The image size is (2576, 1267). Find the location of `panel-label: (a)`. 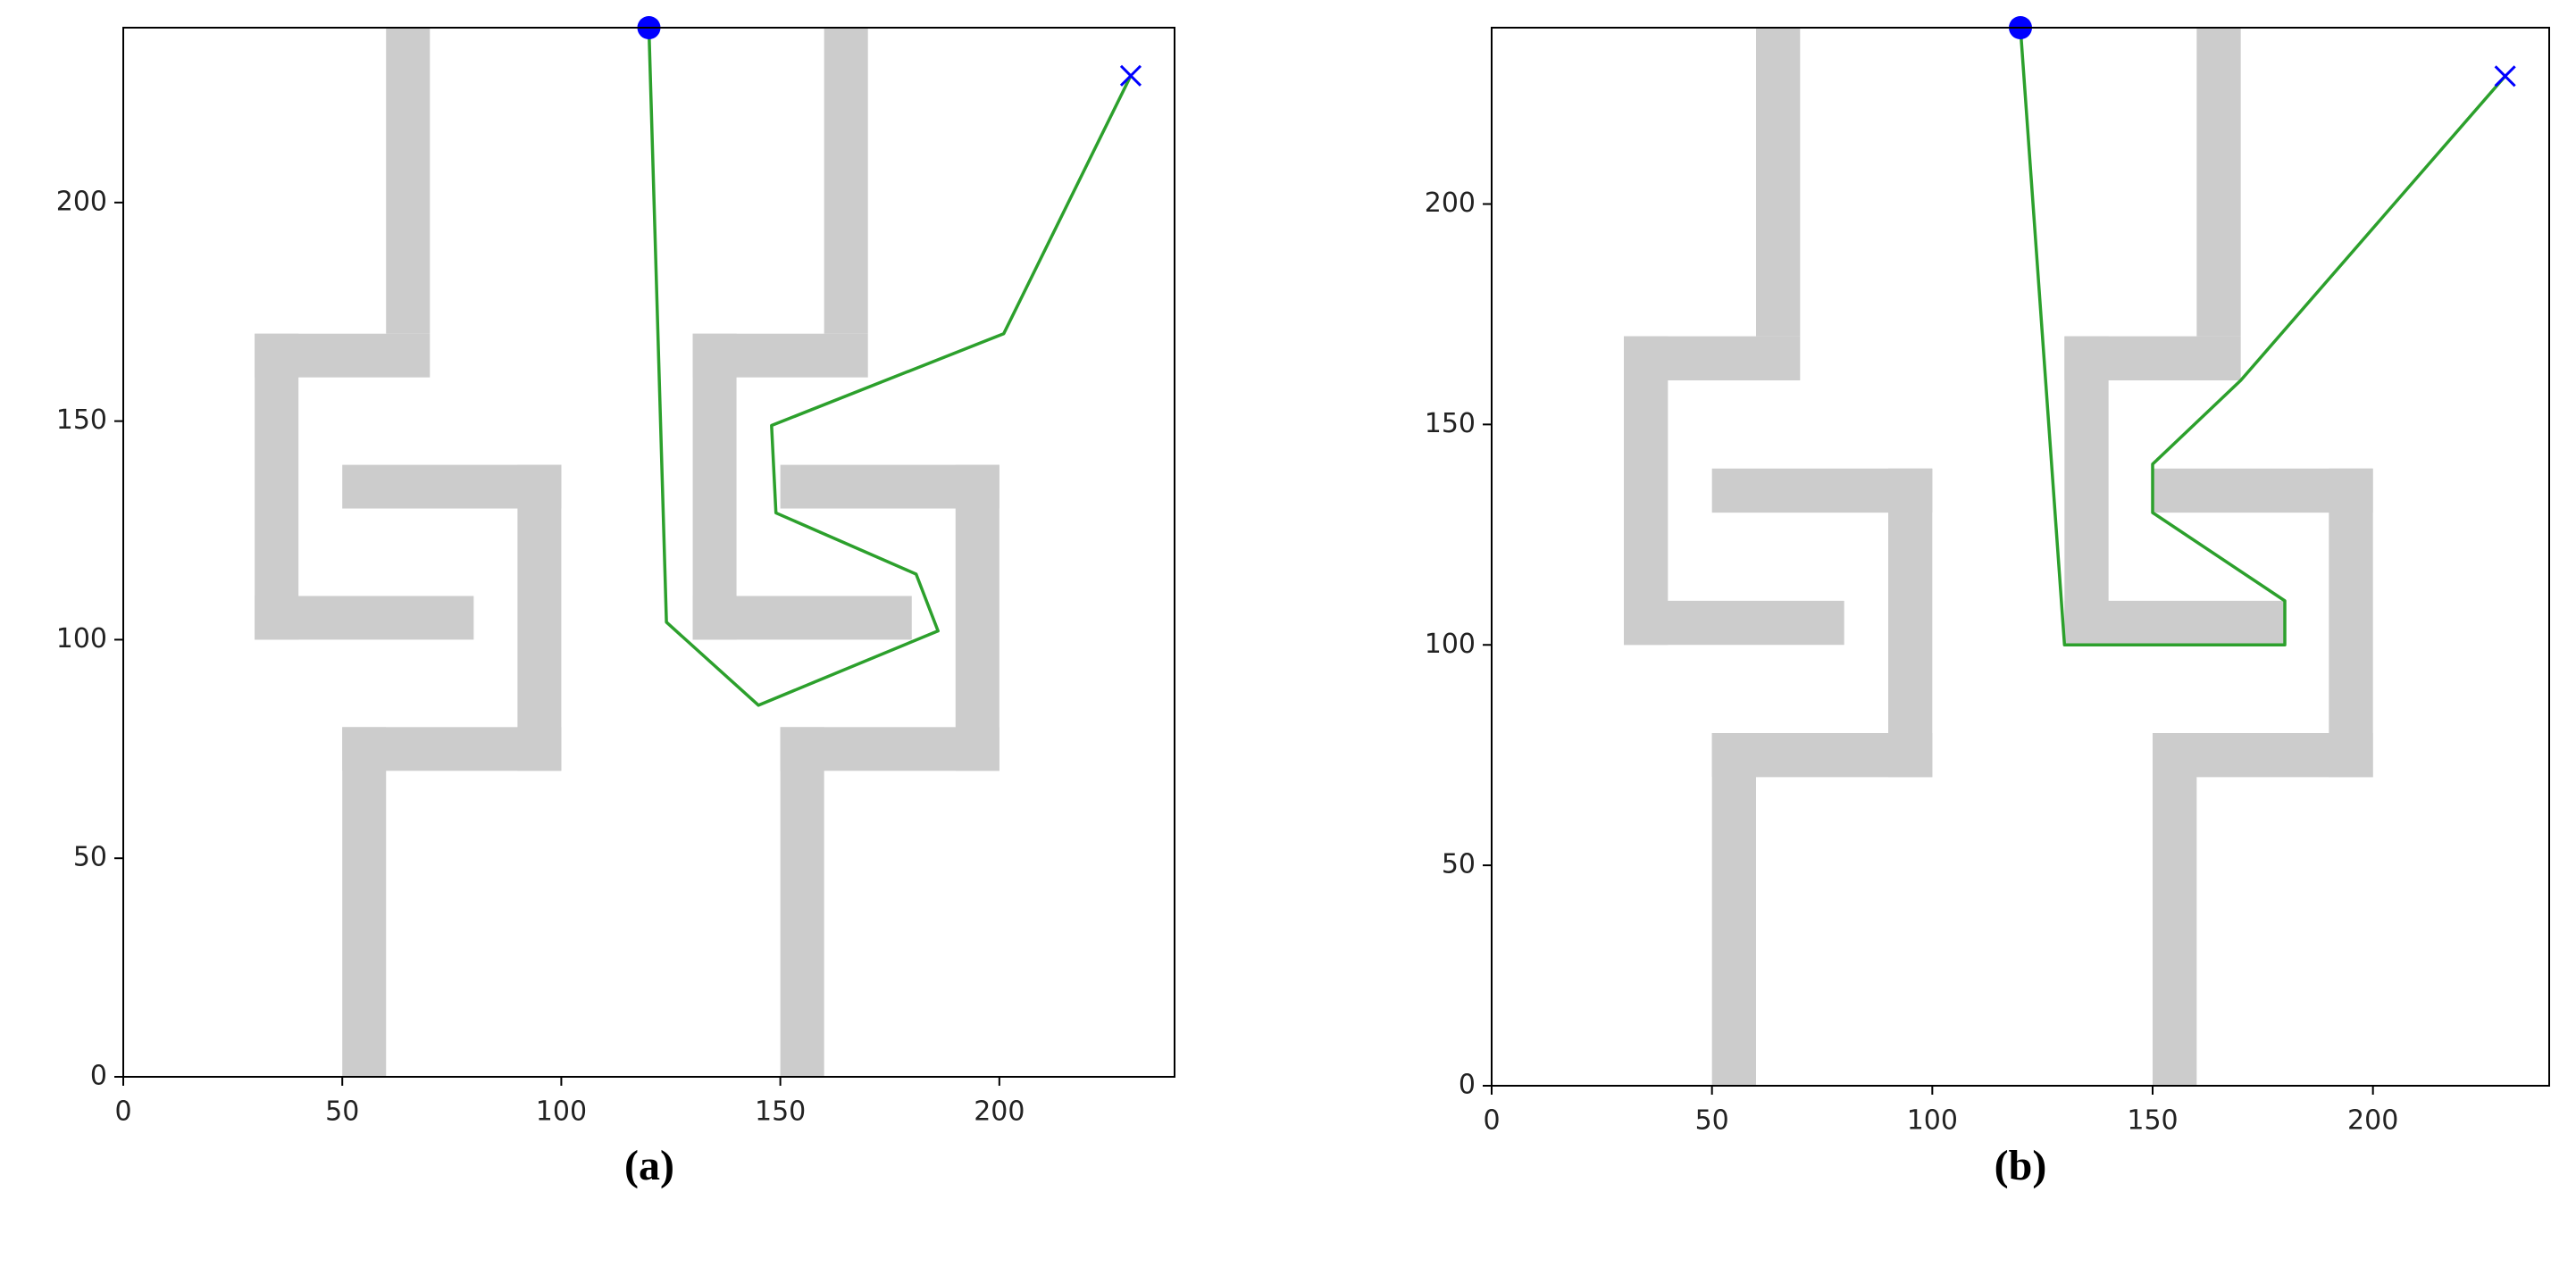

panel-label: (a) is located at coordinates (649, 1165).